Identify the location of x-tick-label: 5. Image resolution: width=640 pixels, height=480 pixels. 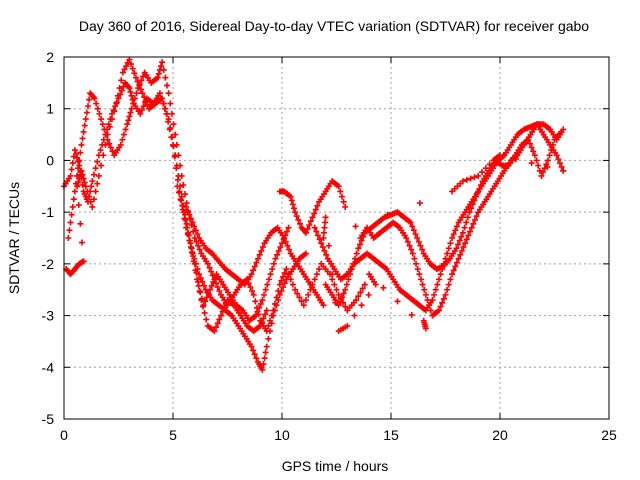
(173, 435).